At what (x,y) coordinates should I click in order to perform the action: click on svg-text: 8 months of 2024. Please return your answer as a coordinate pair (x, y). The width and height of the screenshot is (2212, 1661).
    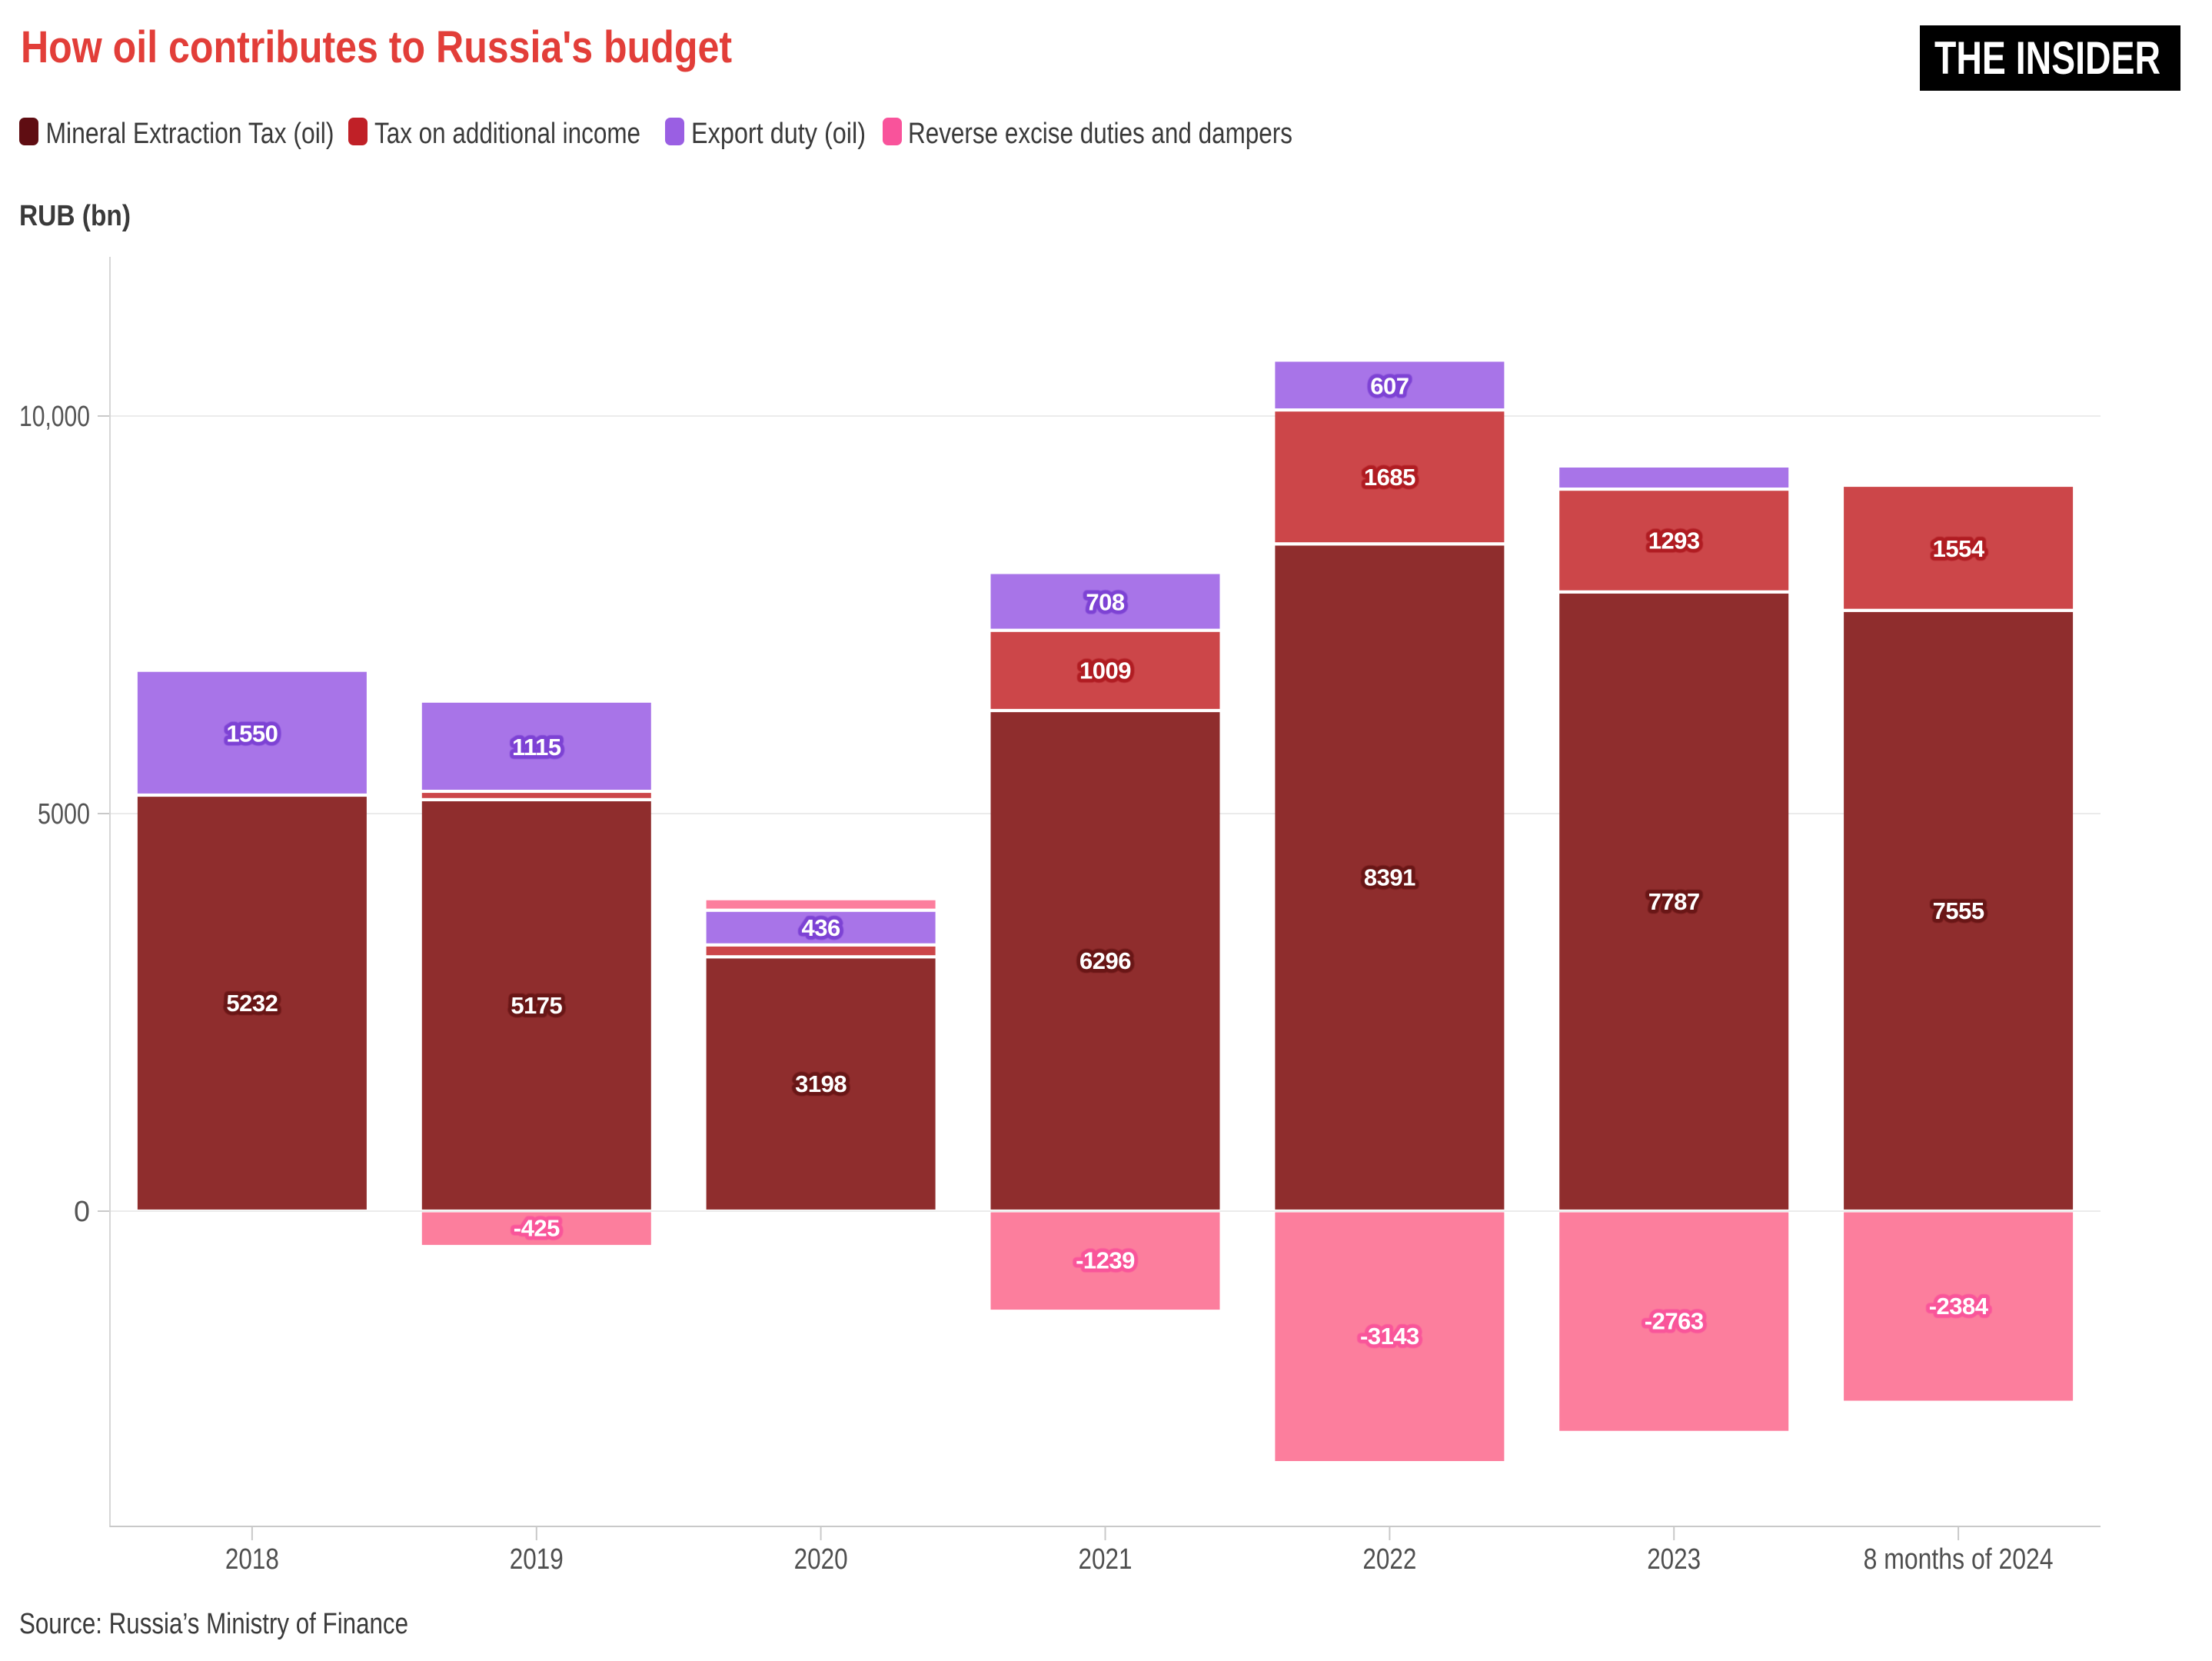
    Looking at the image, I should click on (1959, 1559).